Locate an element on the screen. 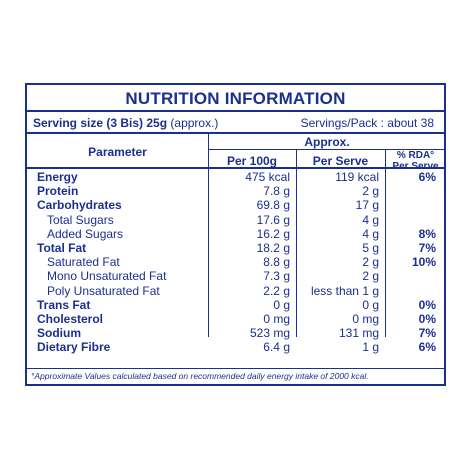 Image resolution: width=470 pixels, height=470 pixels. table-row: Dietary Fibre 6.4 g 1 g 6% is located at coordinates (235, 347).